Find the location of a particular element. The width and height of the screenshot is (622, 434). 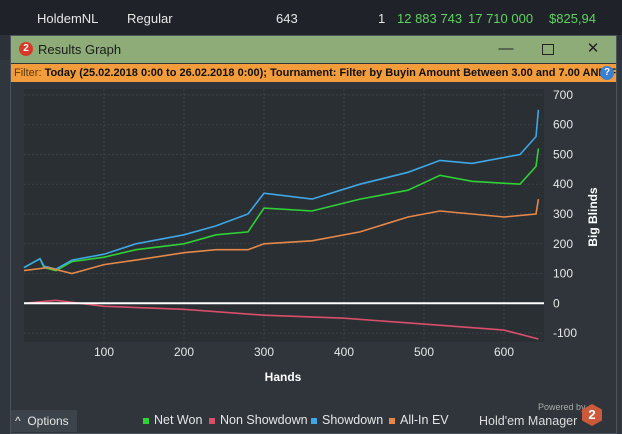

series-line-all-in-ev is located at coordinates (281, 236).